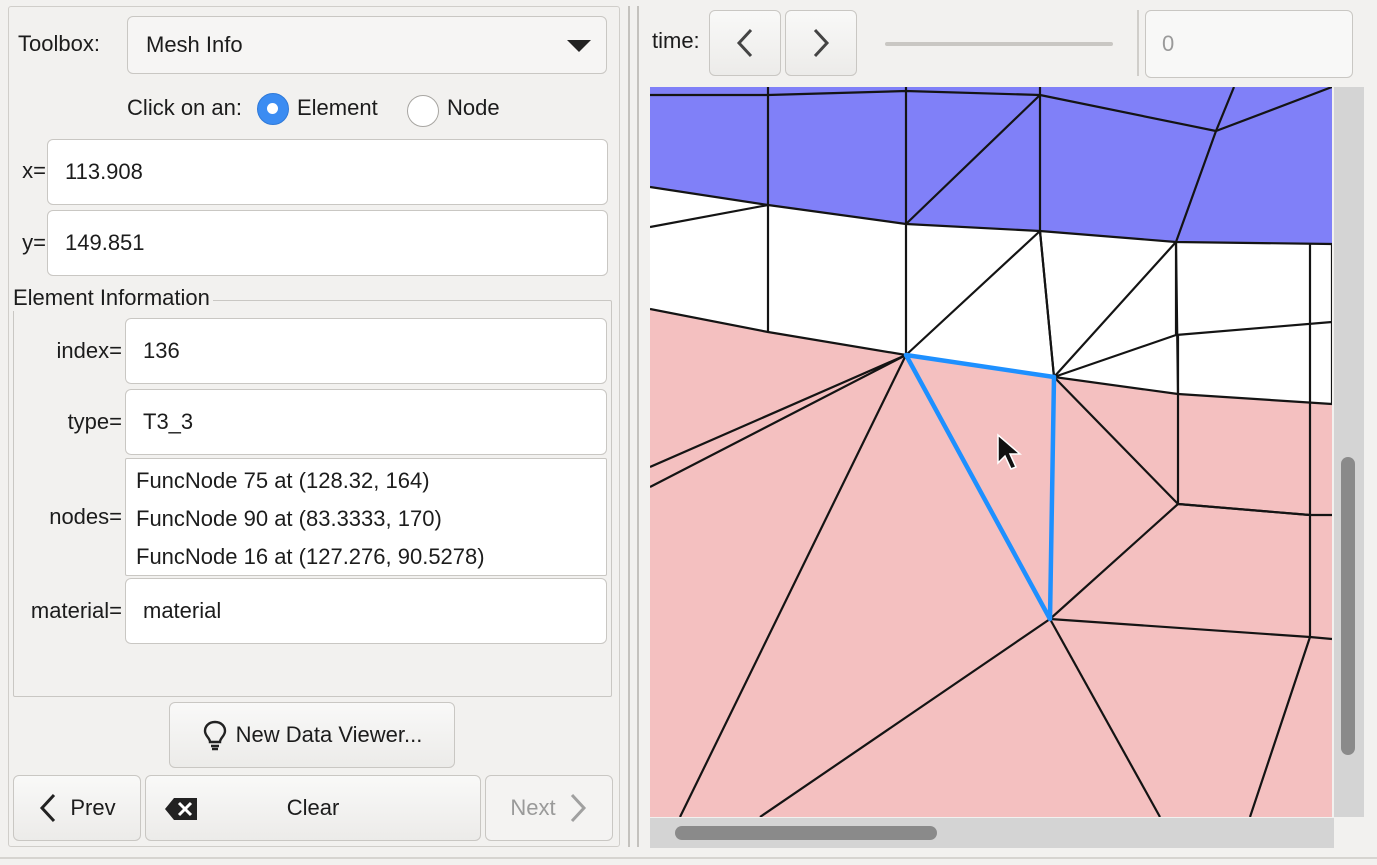 This screenshot has height=865, width=1377. I want to click on element-info-title: Element Information, so click(113, 298).